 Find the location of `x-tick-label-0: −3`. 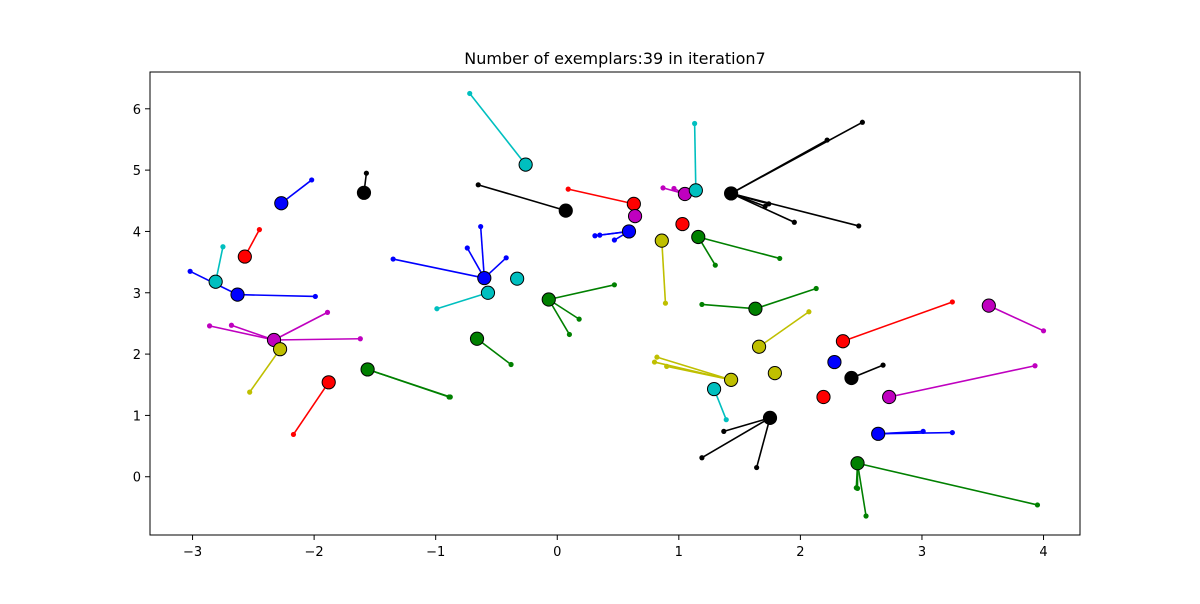

x-tick-label-0: −3 is located at coordinates (192, 552).